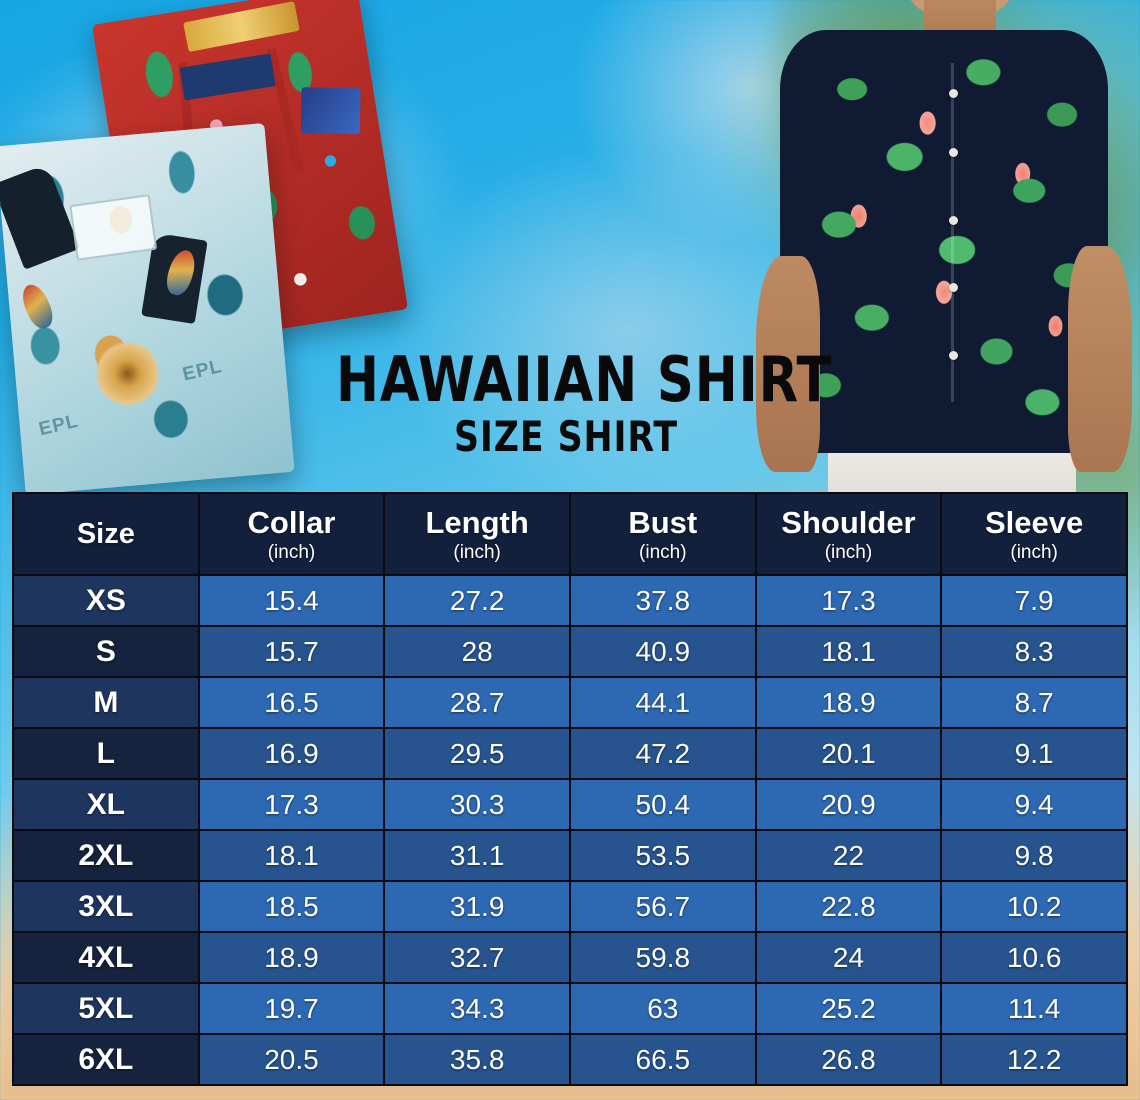 Image resolution: width=1140 pixels, height=1100 pixels. Describe the element at coordinates (477, 552) in the screenshot. I see `header-unit-length: (inch)` at that location.